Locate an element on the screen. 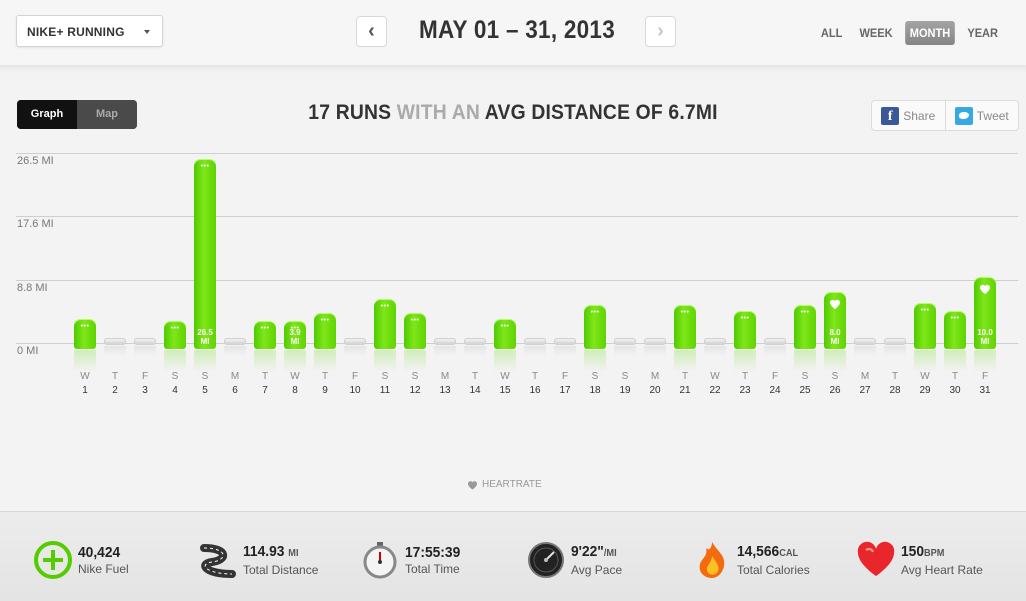 Image resolution: width=1026 pixels, height=601 pixels. facebook-share-button: f Share is located at coordinates (908, 115).